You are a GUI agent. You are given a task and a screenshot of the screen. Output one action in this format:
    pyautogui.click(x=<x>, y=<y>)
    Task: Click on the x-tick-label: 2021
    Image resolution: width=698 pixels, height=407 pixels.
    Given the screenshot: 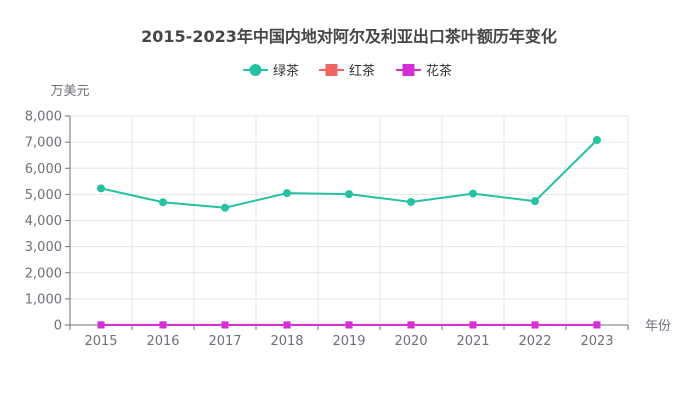 What is the action you would take?
    pyautogui.click(x=472, y=341)
    